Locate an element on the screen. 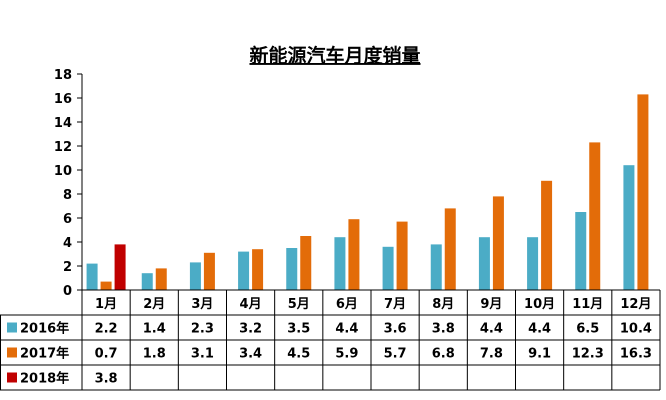 This screenshot has width=666, height=400. x-tick-label: 12月 is located at coordinates (635, 304).